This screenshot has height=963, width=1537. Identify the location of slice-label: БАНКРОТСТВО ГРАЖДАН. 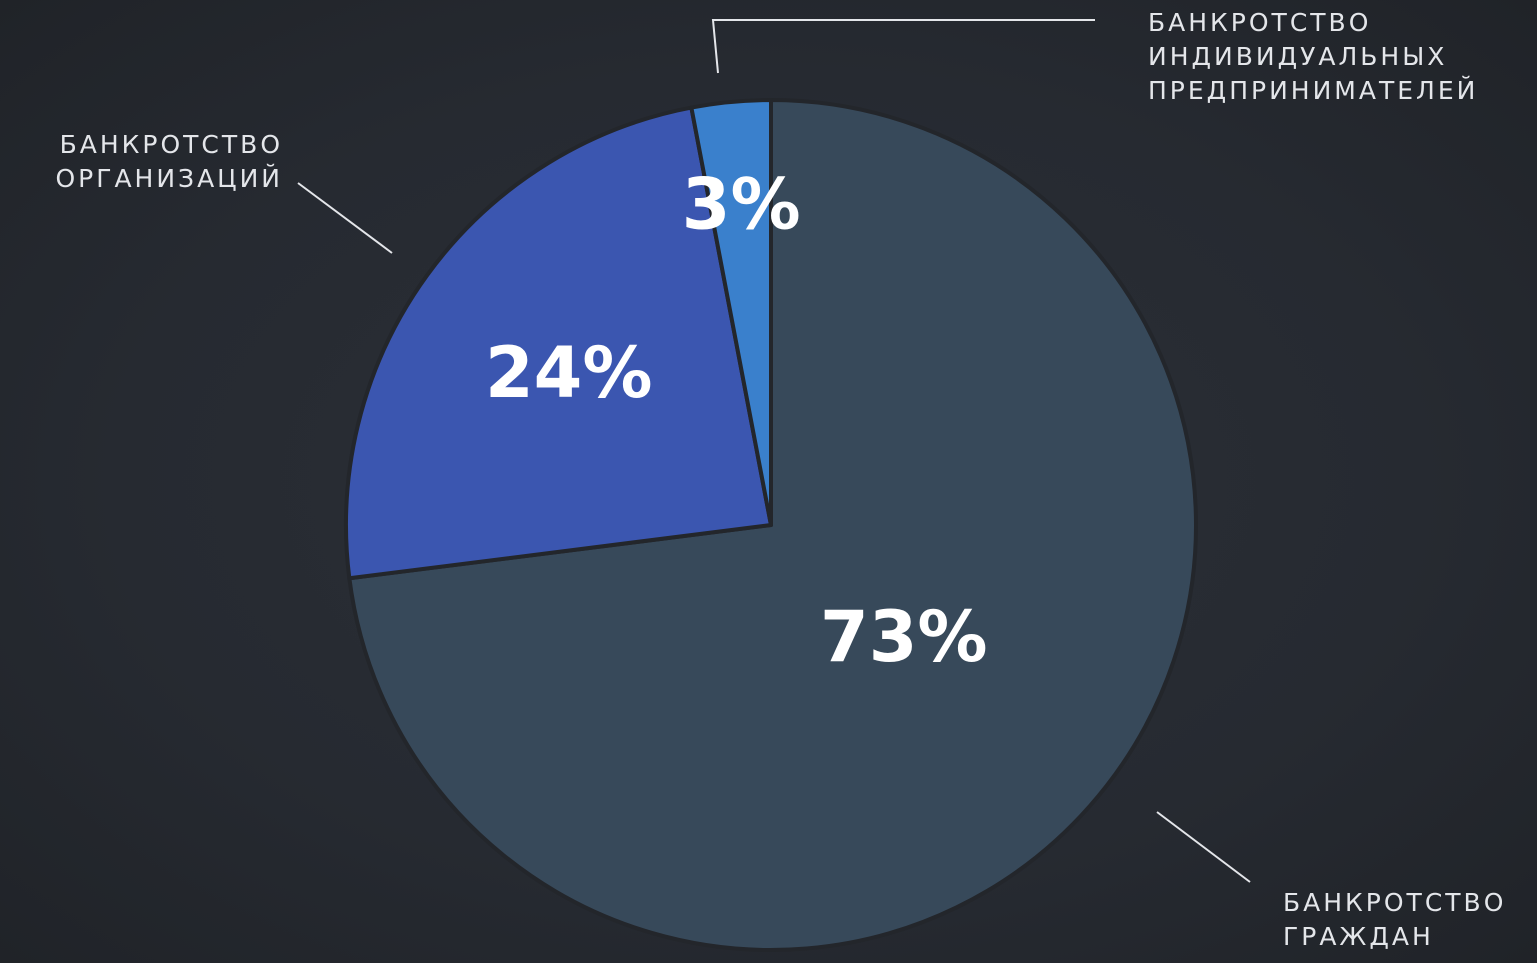
(1395, 919).